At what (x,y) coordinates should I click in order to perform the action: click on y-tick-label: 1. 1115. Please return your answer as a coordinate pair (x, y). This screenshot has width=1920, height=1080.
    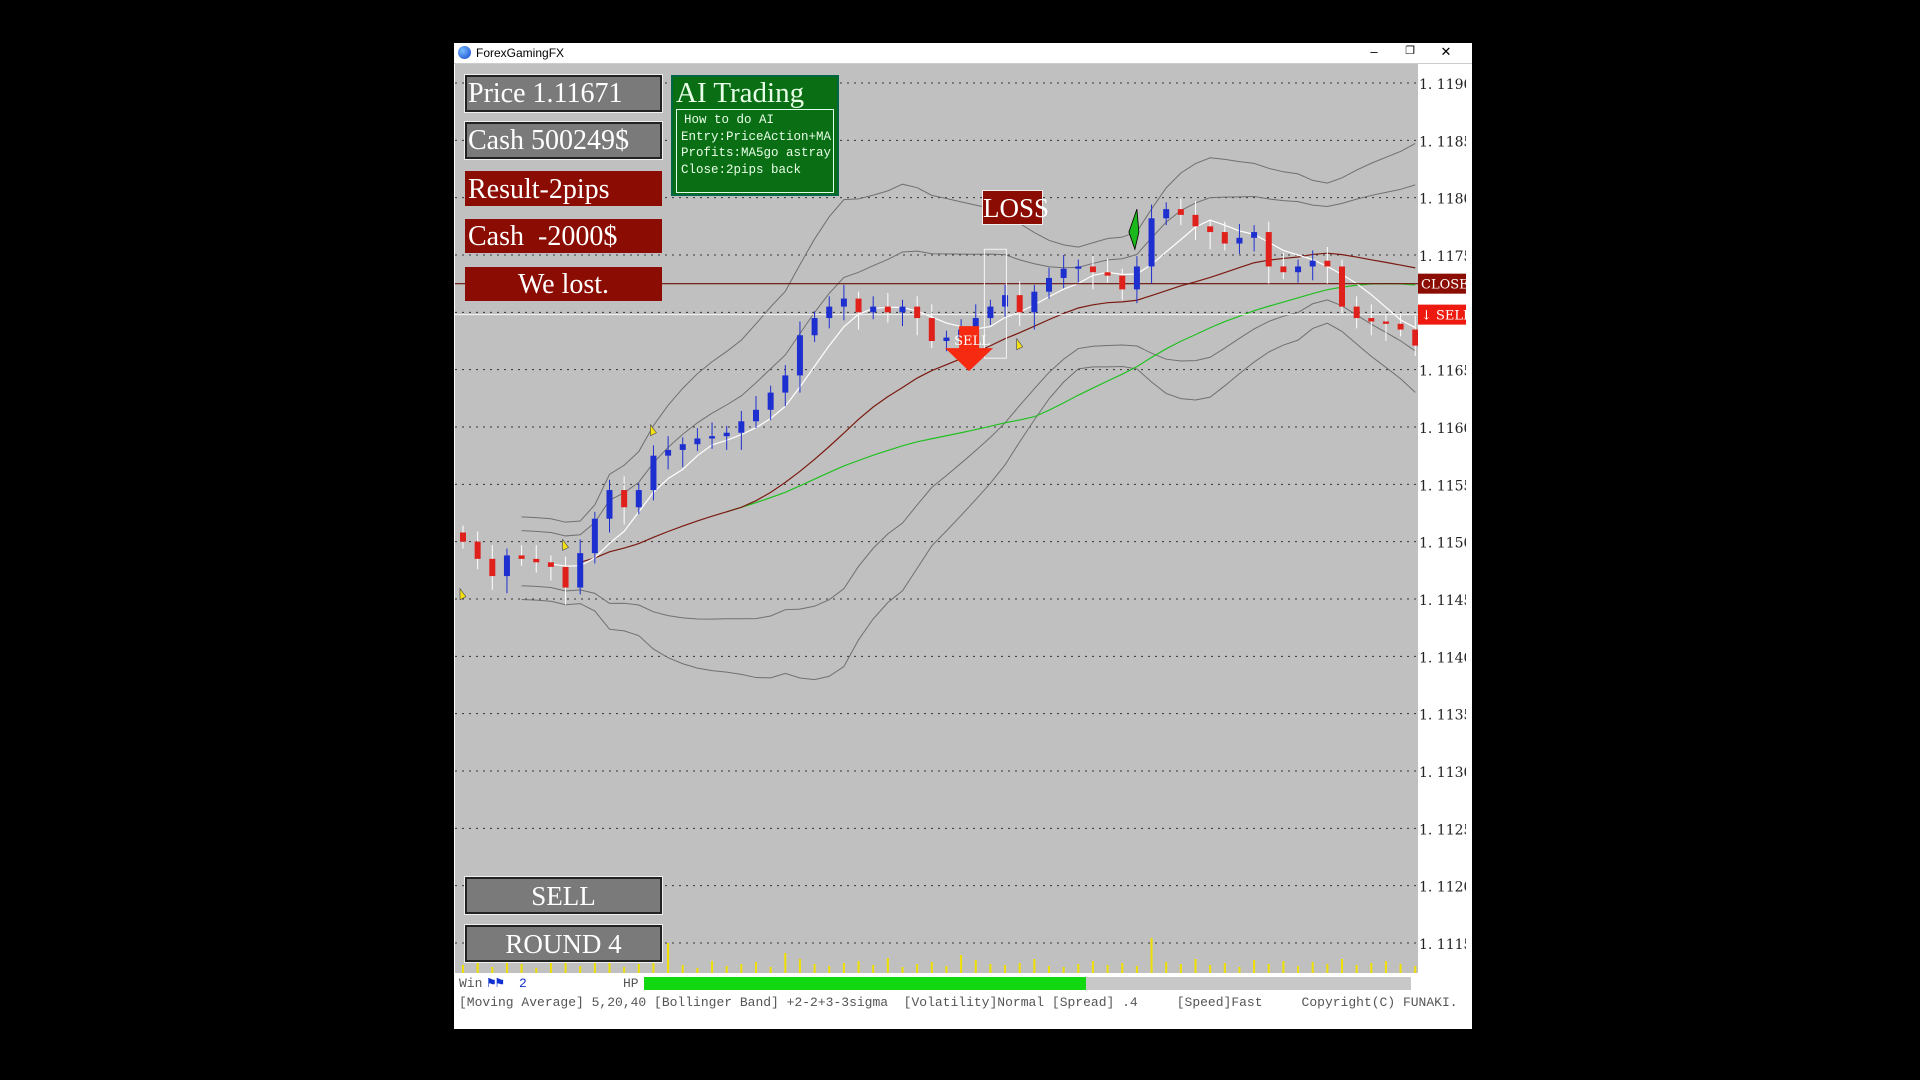
    Looking at the image, I should click on (1442, 945).